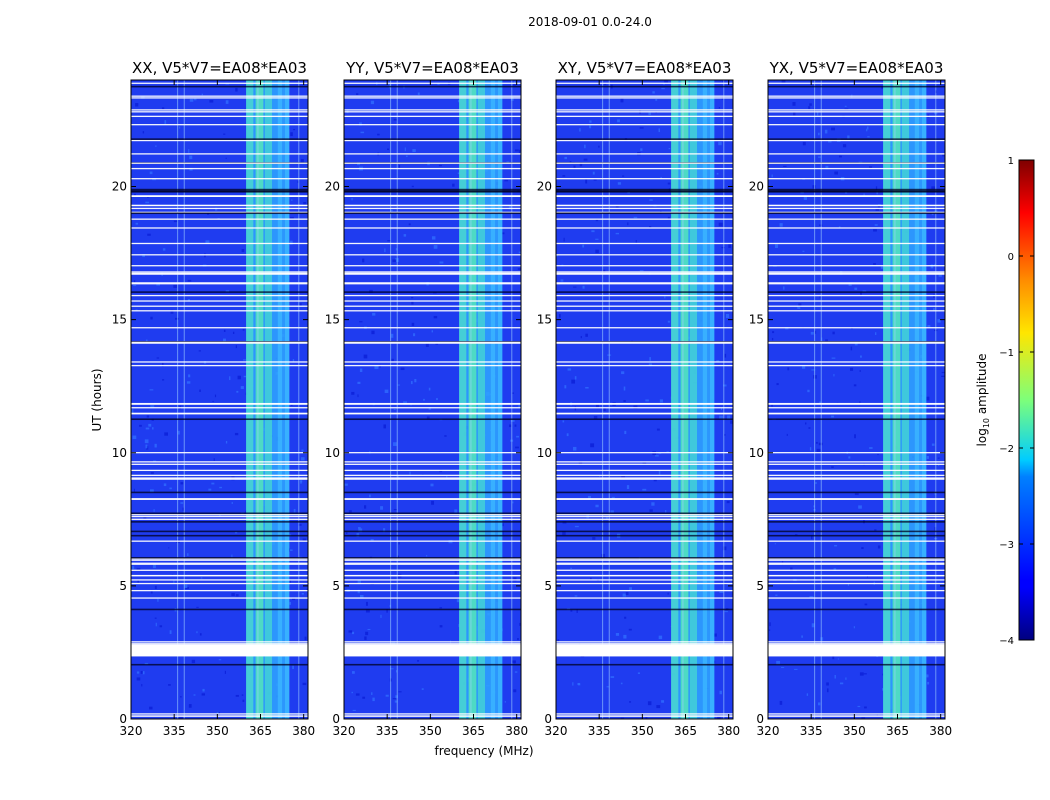 The height and width of the screenshot is (800, 1050). I want to click on colorbar-gradient, so click(1026, 400).